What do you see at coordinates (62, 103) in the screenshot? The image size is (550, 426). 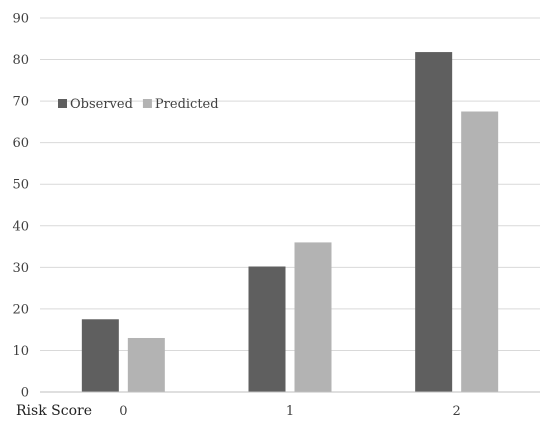 I see `legend-swatch-observed` at bounding box center [62, 103].